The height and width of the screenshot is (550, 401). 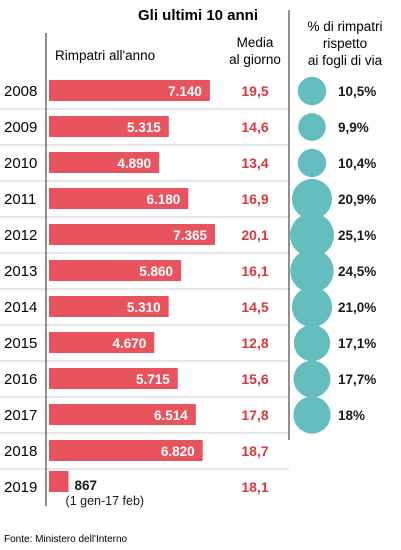 I want to click on media-giorno-value: 15,6, so click(x=254, y=379).